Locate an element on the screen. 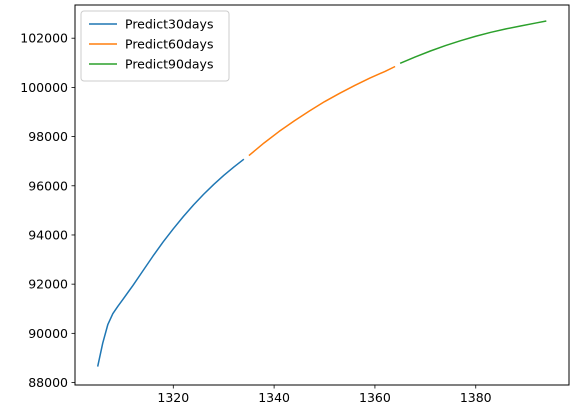 This screenshot has height=413, width=578. y-tick-label: 90000 is located at coordinates (48, 333).